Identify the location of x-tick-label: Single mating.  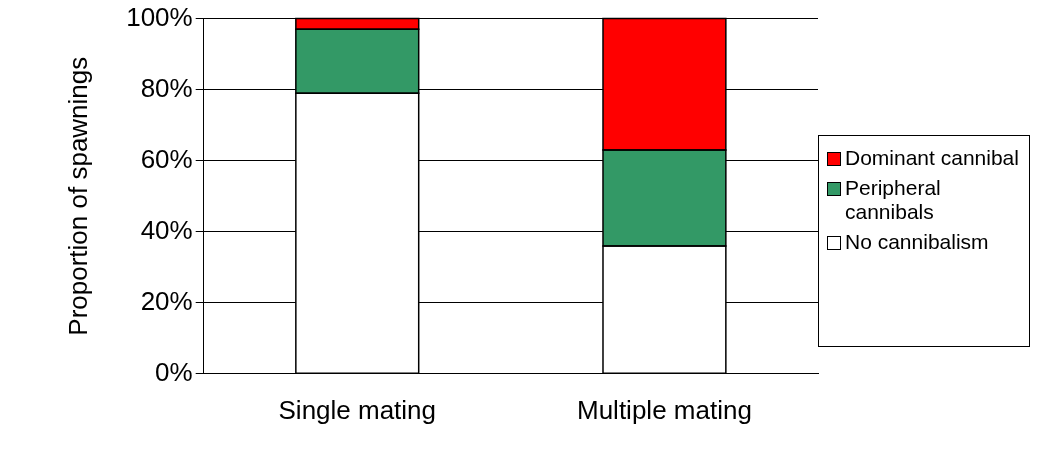
(357, 409).